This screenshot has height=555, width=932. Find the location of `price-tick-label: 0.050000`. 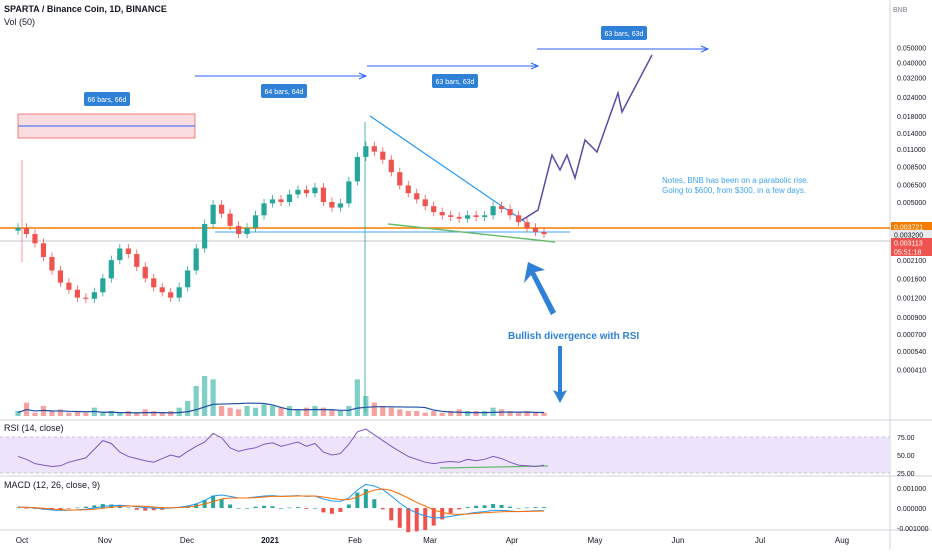

price-tick-label: 0.050000 is located at coordinates (911, 49).